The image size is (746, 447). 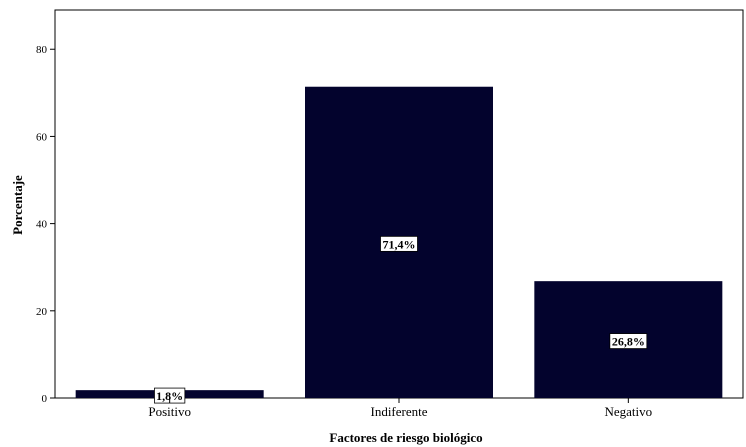 What do you see at coordinates (42, 225) in the screenshot?
I see `y-tick-label: 40` at bounding box center [42, 225].